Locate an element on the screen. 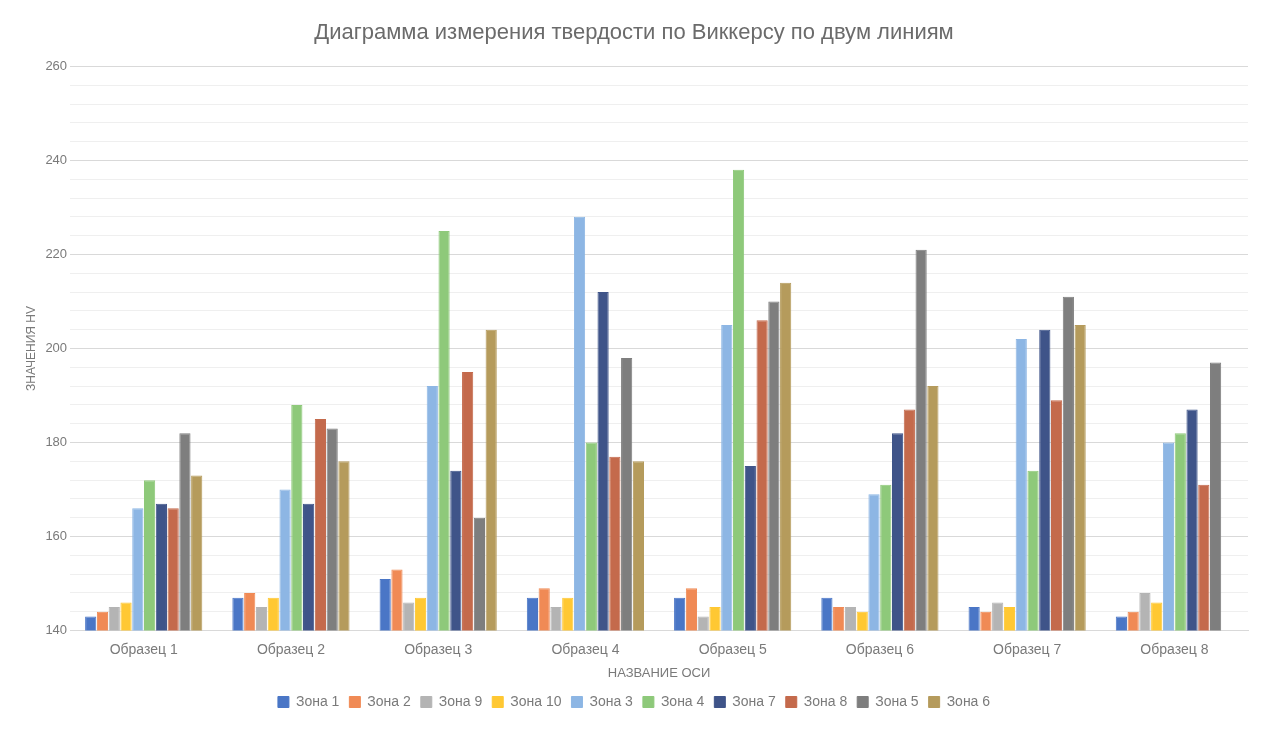 The width and height of the screenshot is (1273, 729). y-tick-label: 160 is located at coordinates (56, 536).